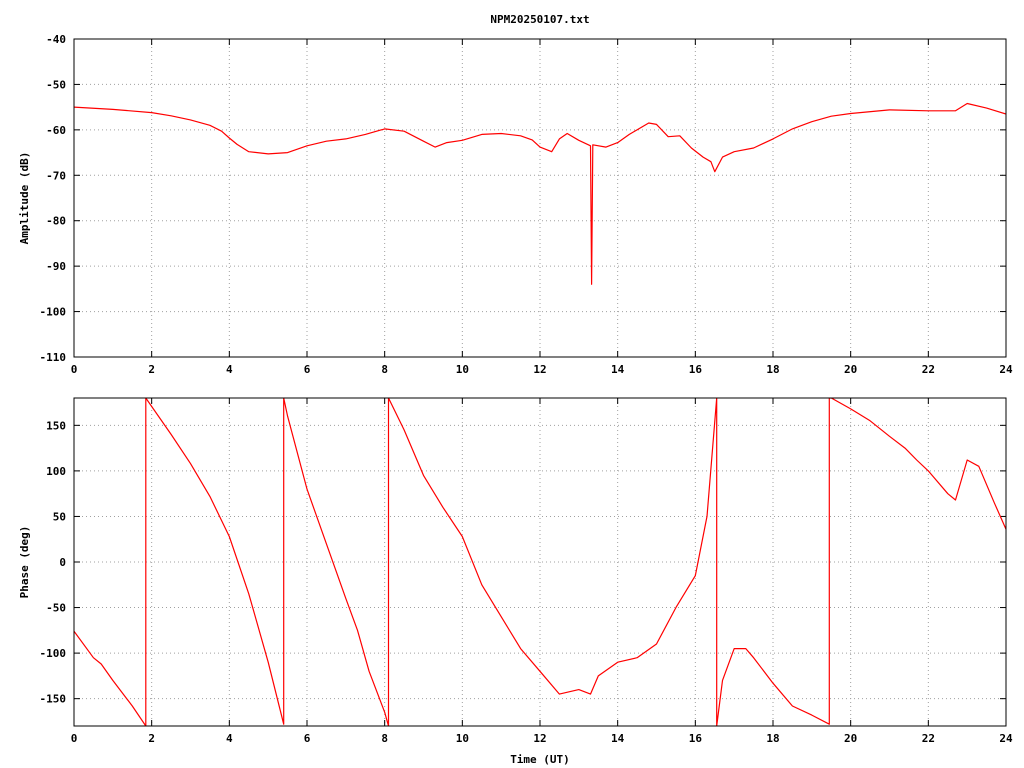  What do you see at coordinates (539, 19) in the screenshot?
I see `chart-title: NPM20250107.txt` at bounding box center [539, 19].